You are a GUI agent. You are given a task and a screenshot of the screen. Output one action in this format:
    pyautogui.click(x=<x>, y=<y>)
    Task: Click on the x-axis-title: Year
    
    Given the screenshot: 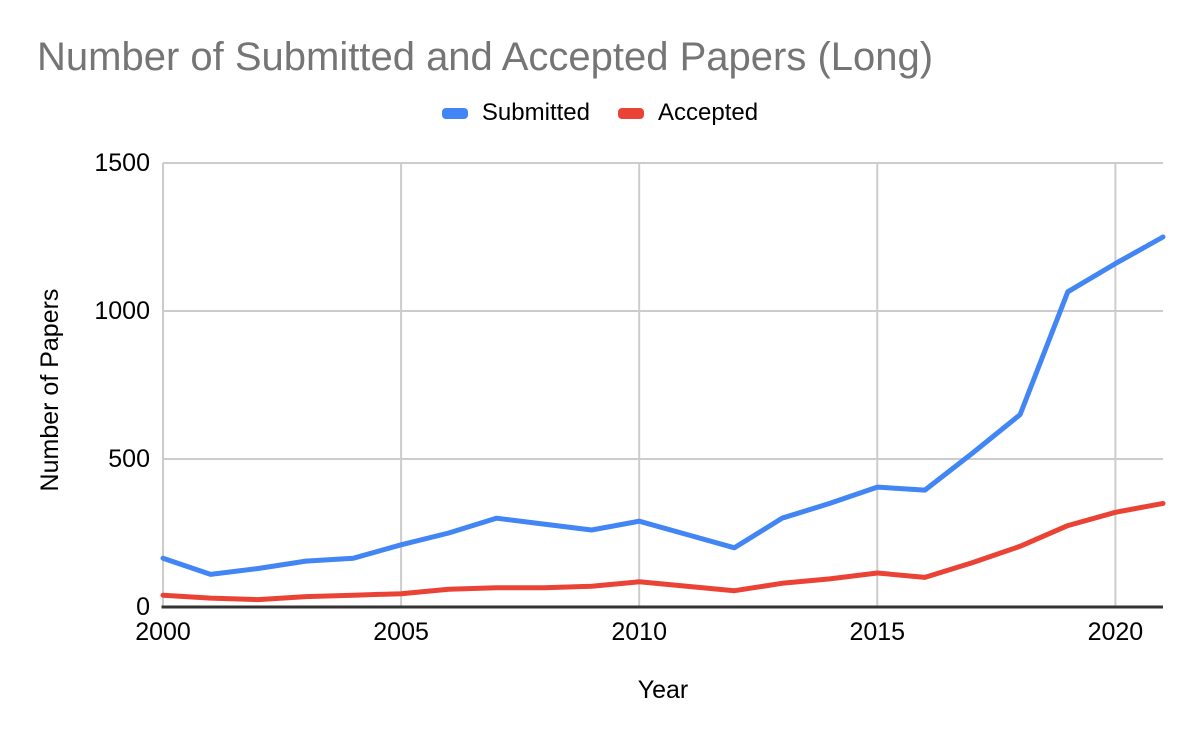 What is the action you would take?
    pyautogui.click(x=663, y=690)
    